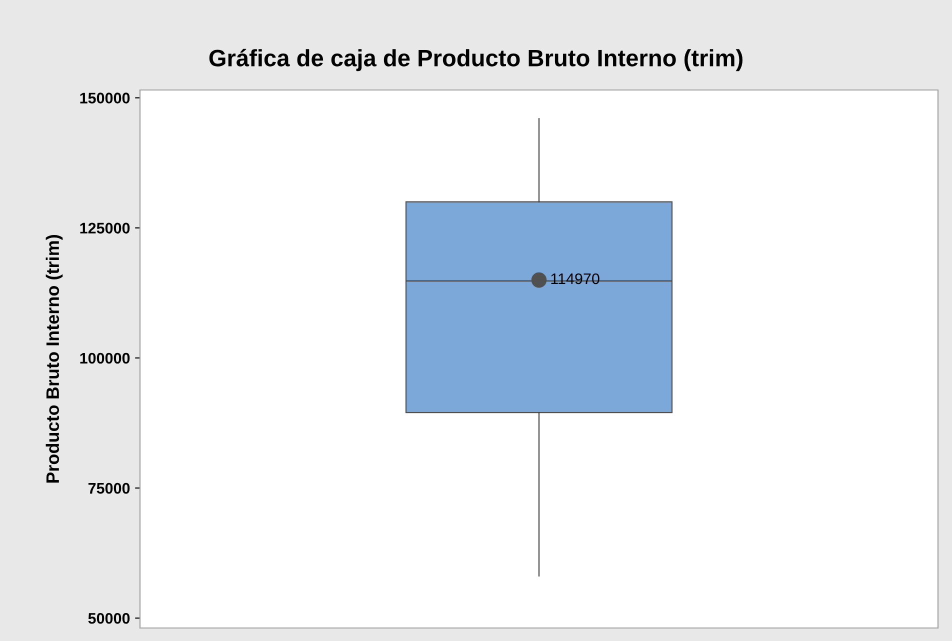 The height and width of the screenshot is (641, 952). Describe the element at coordinates (109, 488) in the screenshot. I see `y-tick-label: 75000` at that location.